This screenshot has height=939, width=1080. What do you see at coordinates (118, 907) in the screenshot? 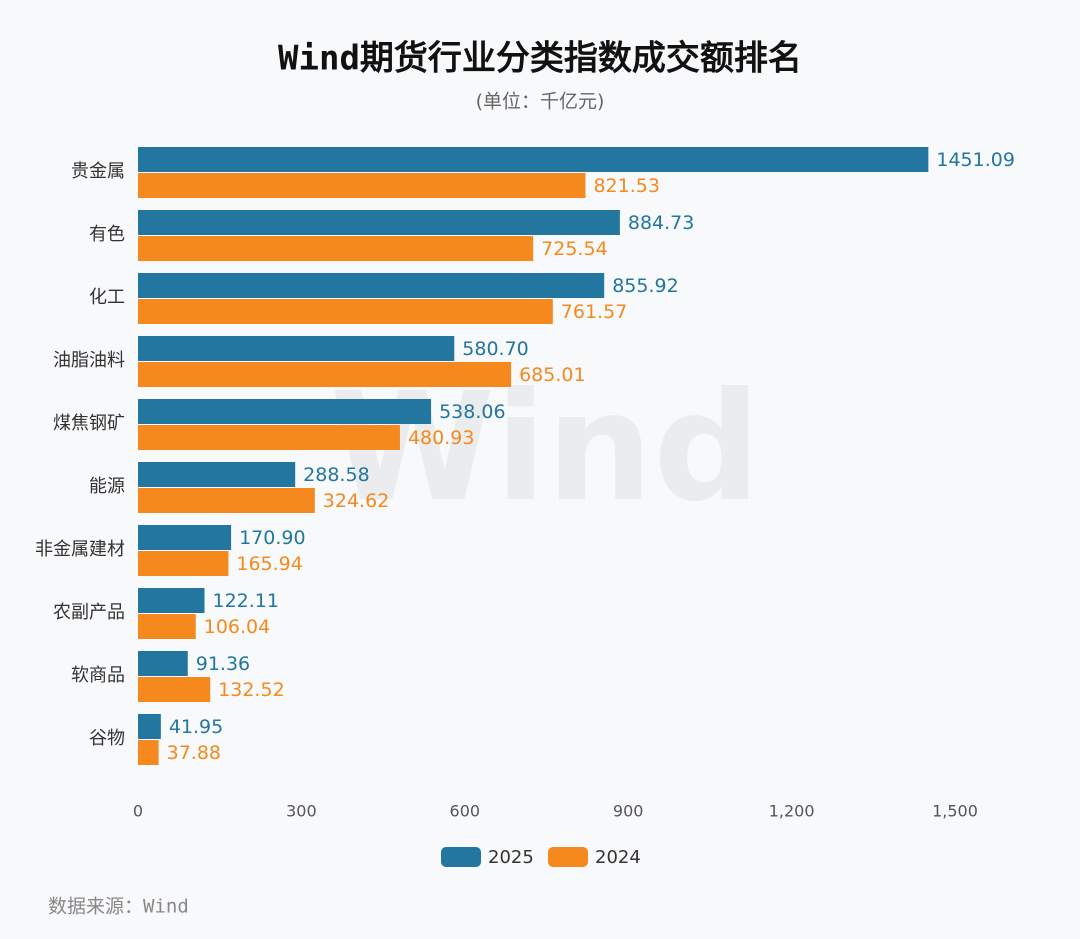
I see `source-note: 数据来源：Wind` at bounding box center [118, 907].